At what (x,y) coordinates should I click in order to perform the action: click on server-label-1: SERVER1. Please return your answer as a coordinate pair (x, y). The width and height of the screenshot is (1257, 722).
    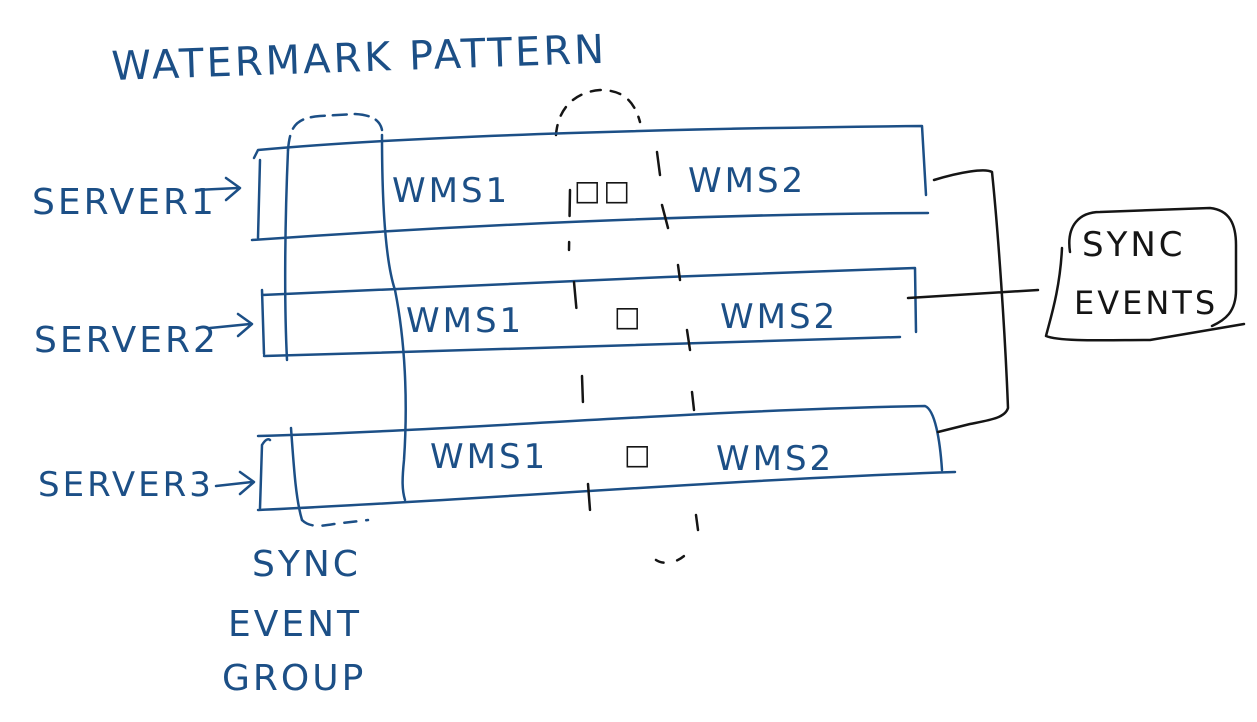
    Looking at the image, I should click on (124, 202).